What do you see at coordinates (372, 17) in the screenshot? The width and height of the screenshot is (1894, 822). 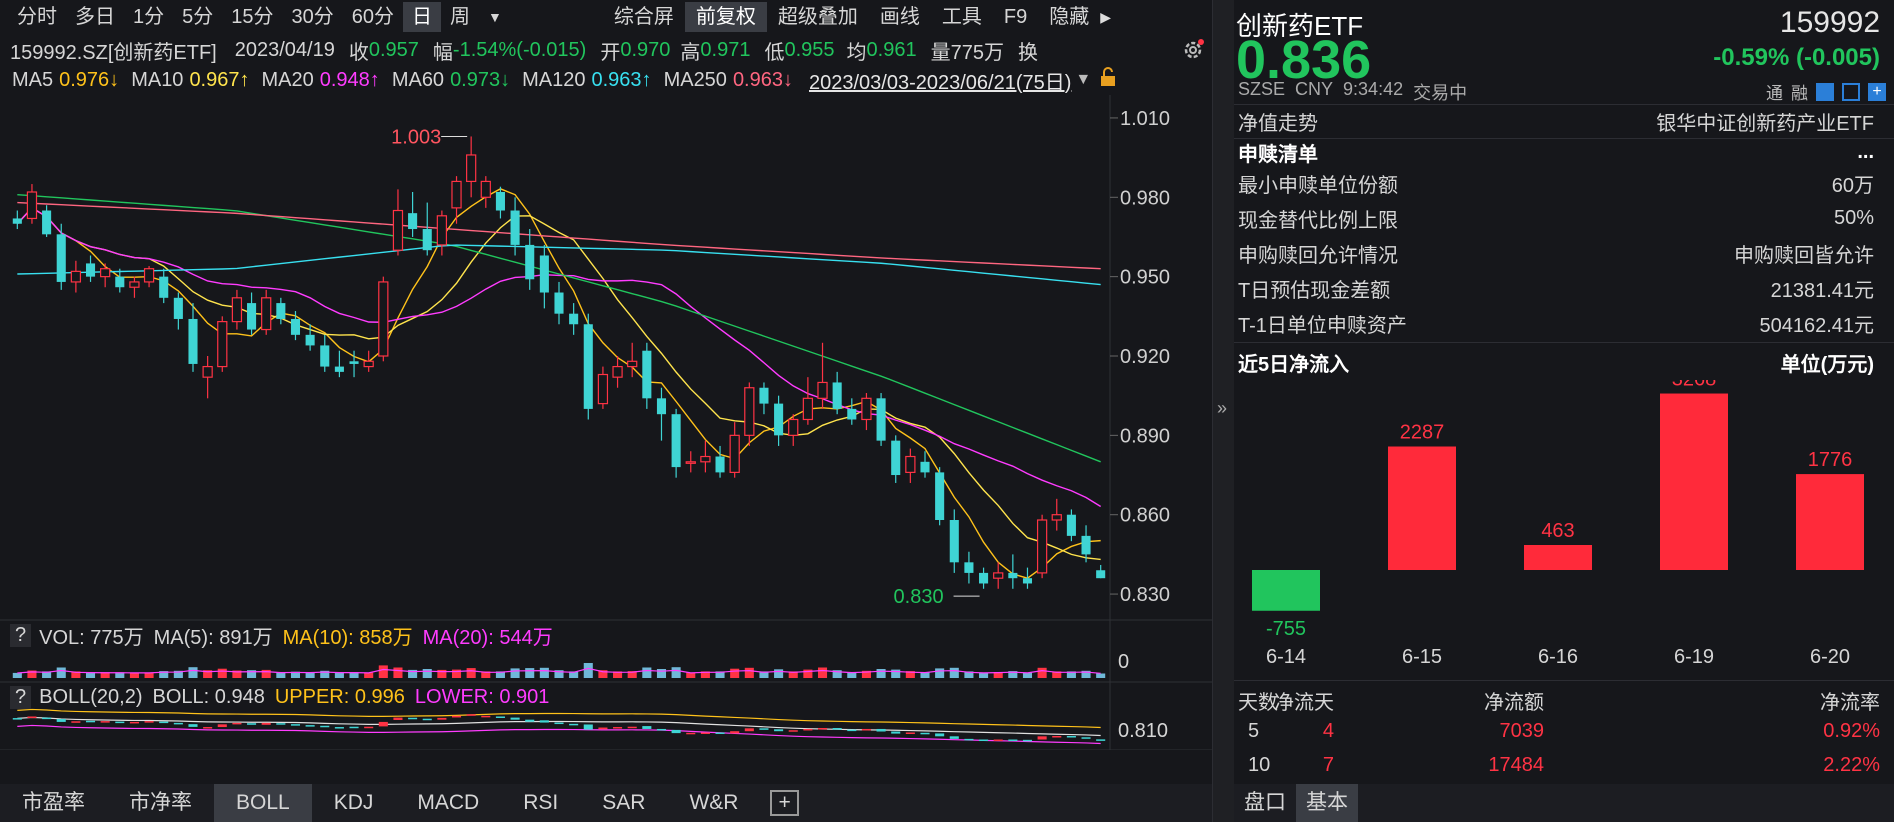 I see `period-tab: 60分` at bounding box center [372, 17].